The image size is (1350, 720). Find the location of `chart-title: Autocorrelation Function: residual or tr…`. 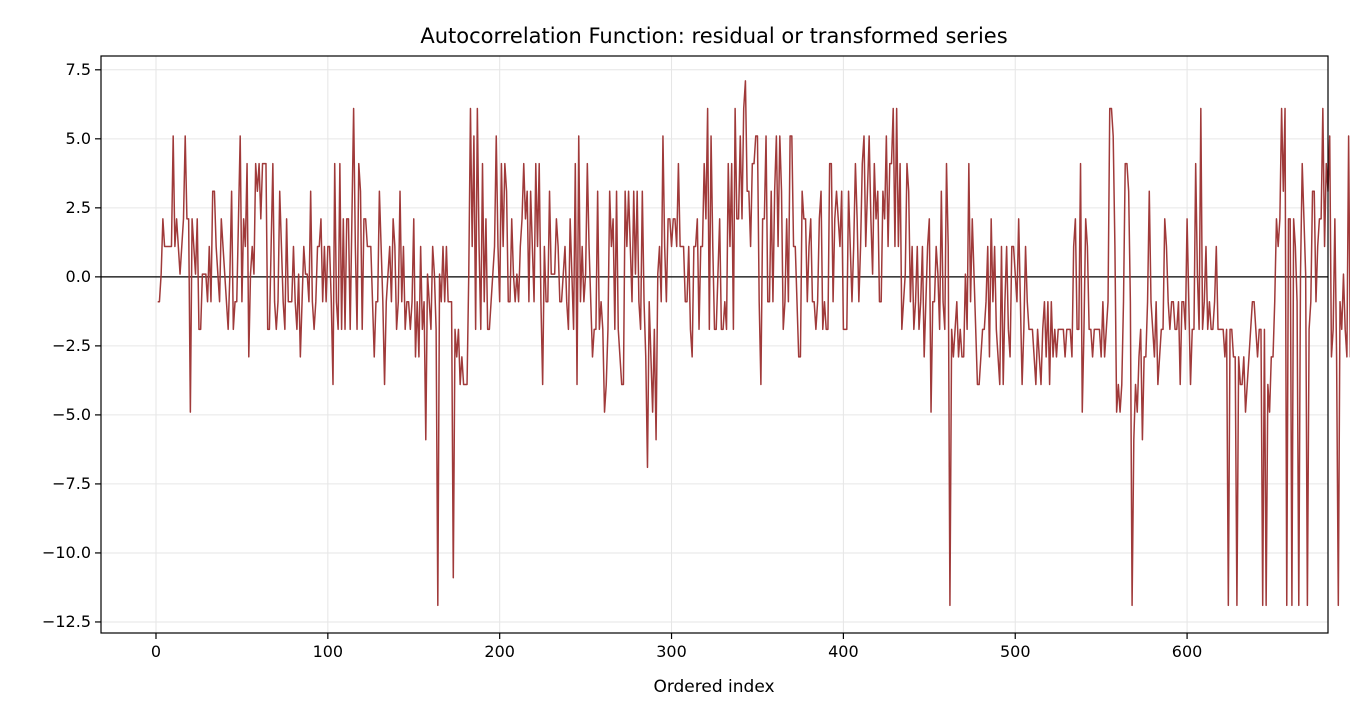

chart-title: Autocorrelation Function: residual or tr… is located at coordinates (713, 36).